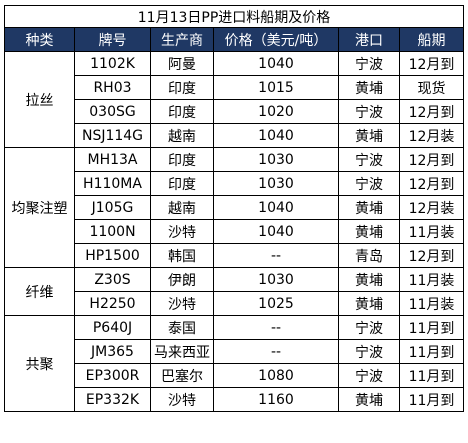 The height and width of the screenshot is (443, 468). Describe the element at coordinates (112, 87) in the screenshot. I see `grade-cell: RH03` at that location.